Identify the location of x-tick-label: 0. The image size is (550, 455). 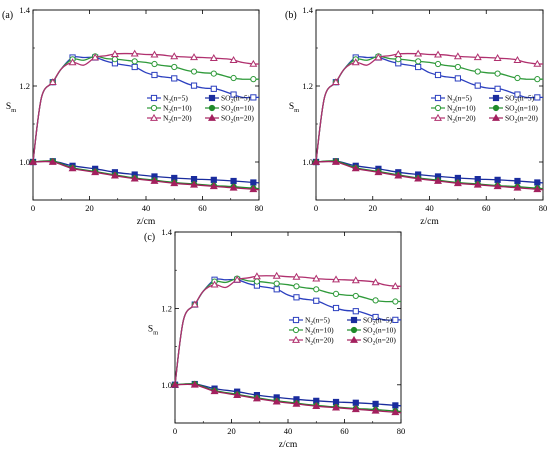
(33, 208).